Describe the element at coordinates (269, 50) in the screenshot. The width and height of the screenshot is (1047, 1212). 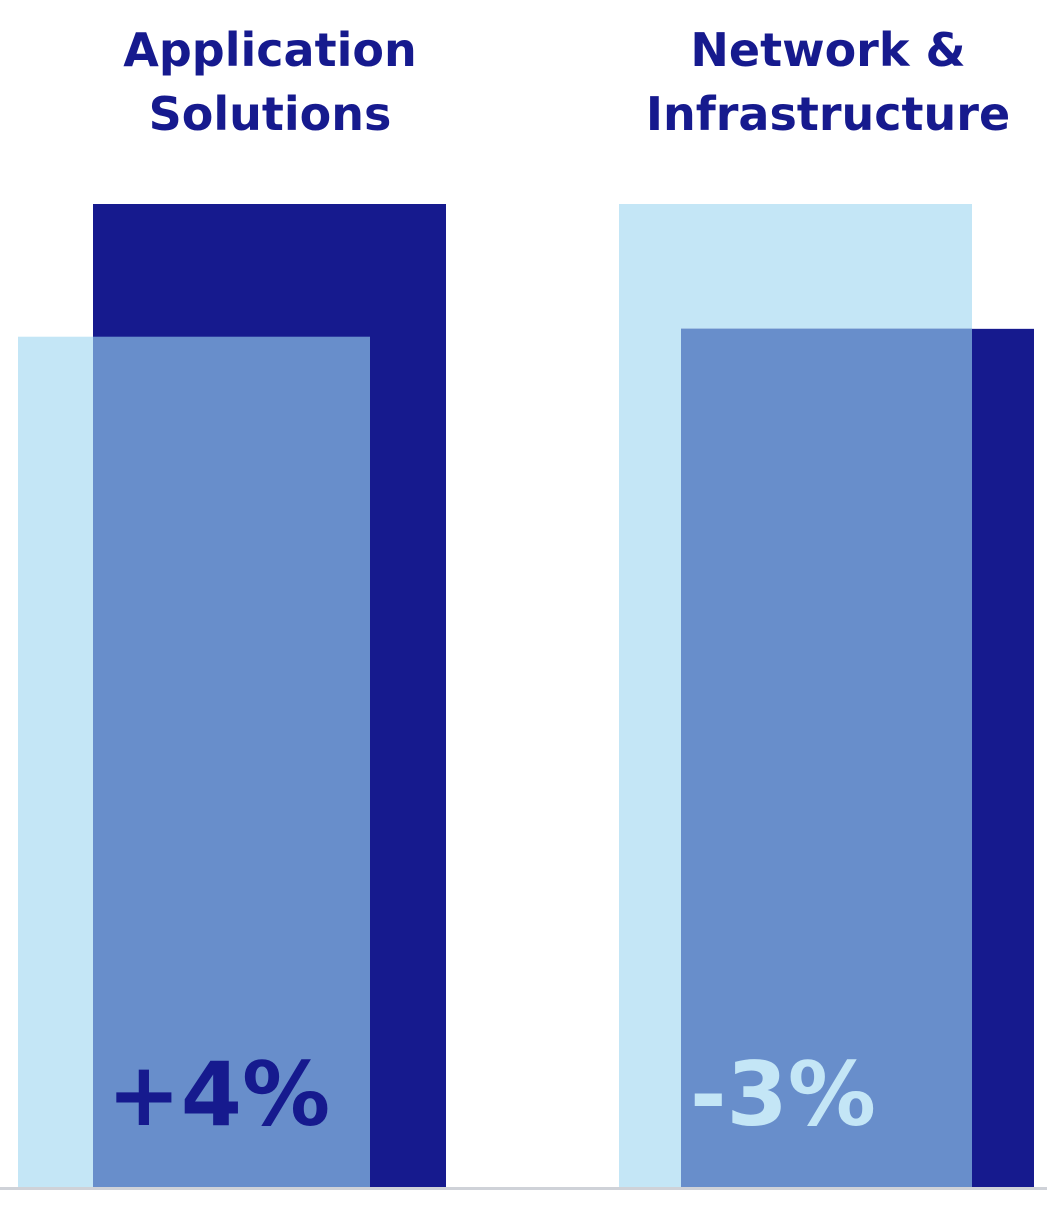
I see `category-title-line: Application` at that location.